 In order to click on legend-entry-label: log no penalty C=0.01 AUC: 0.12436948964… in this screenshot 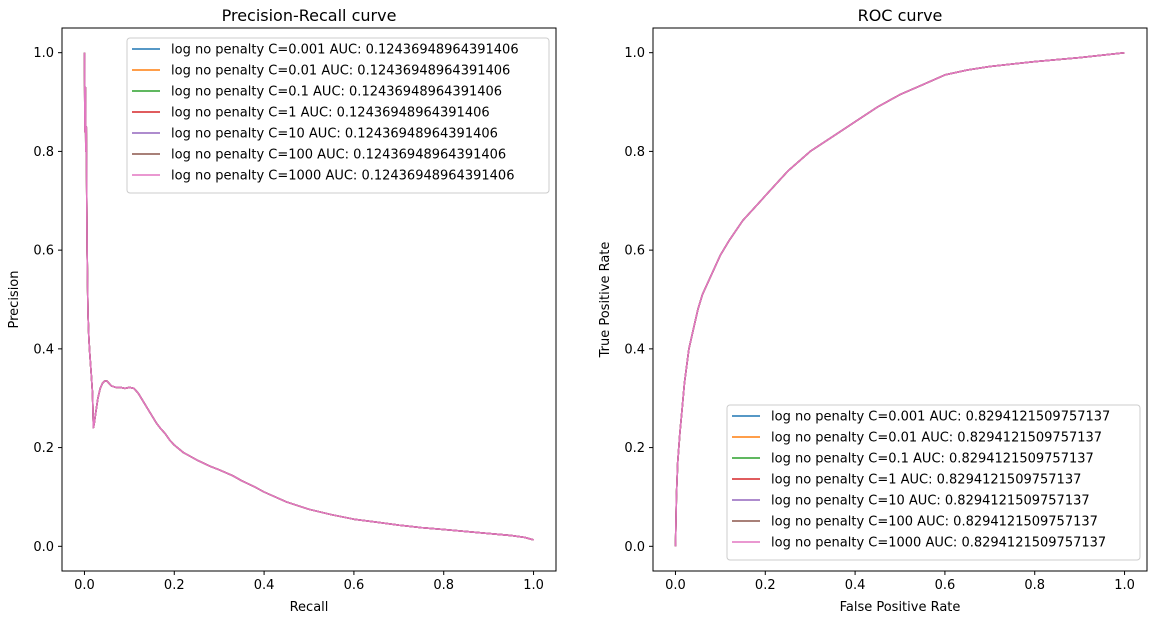, I will do `click(340, 71)`.